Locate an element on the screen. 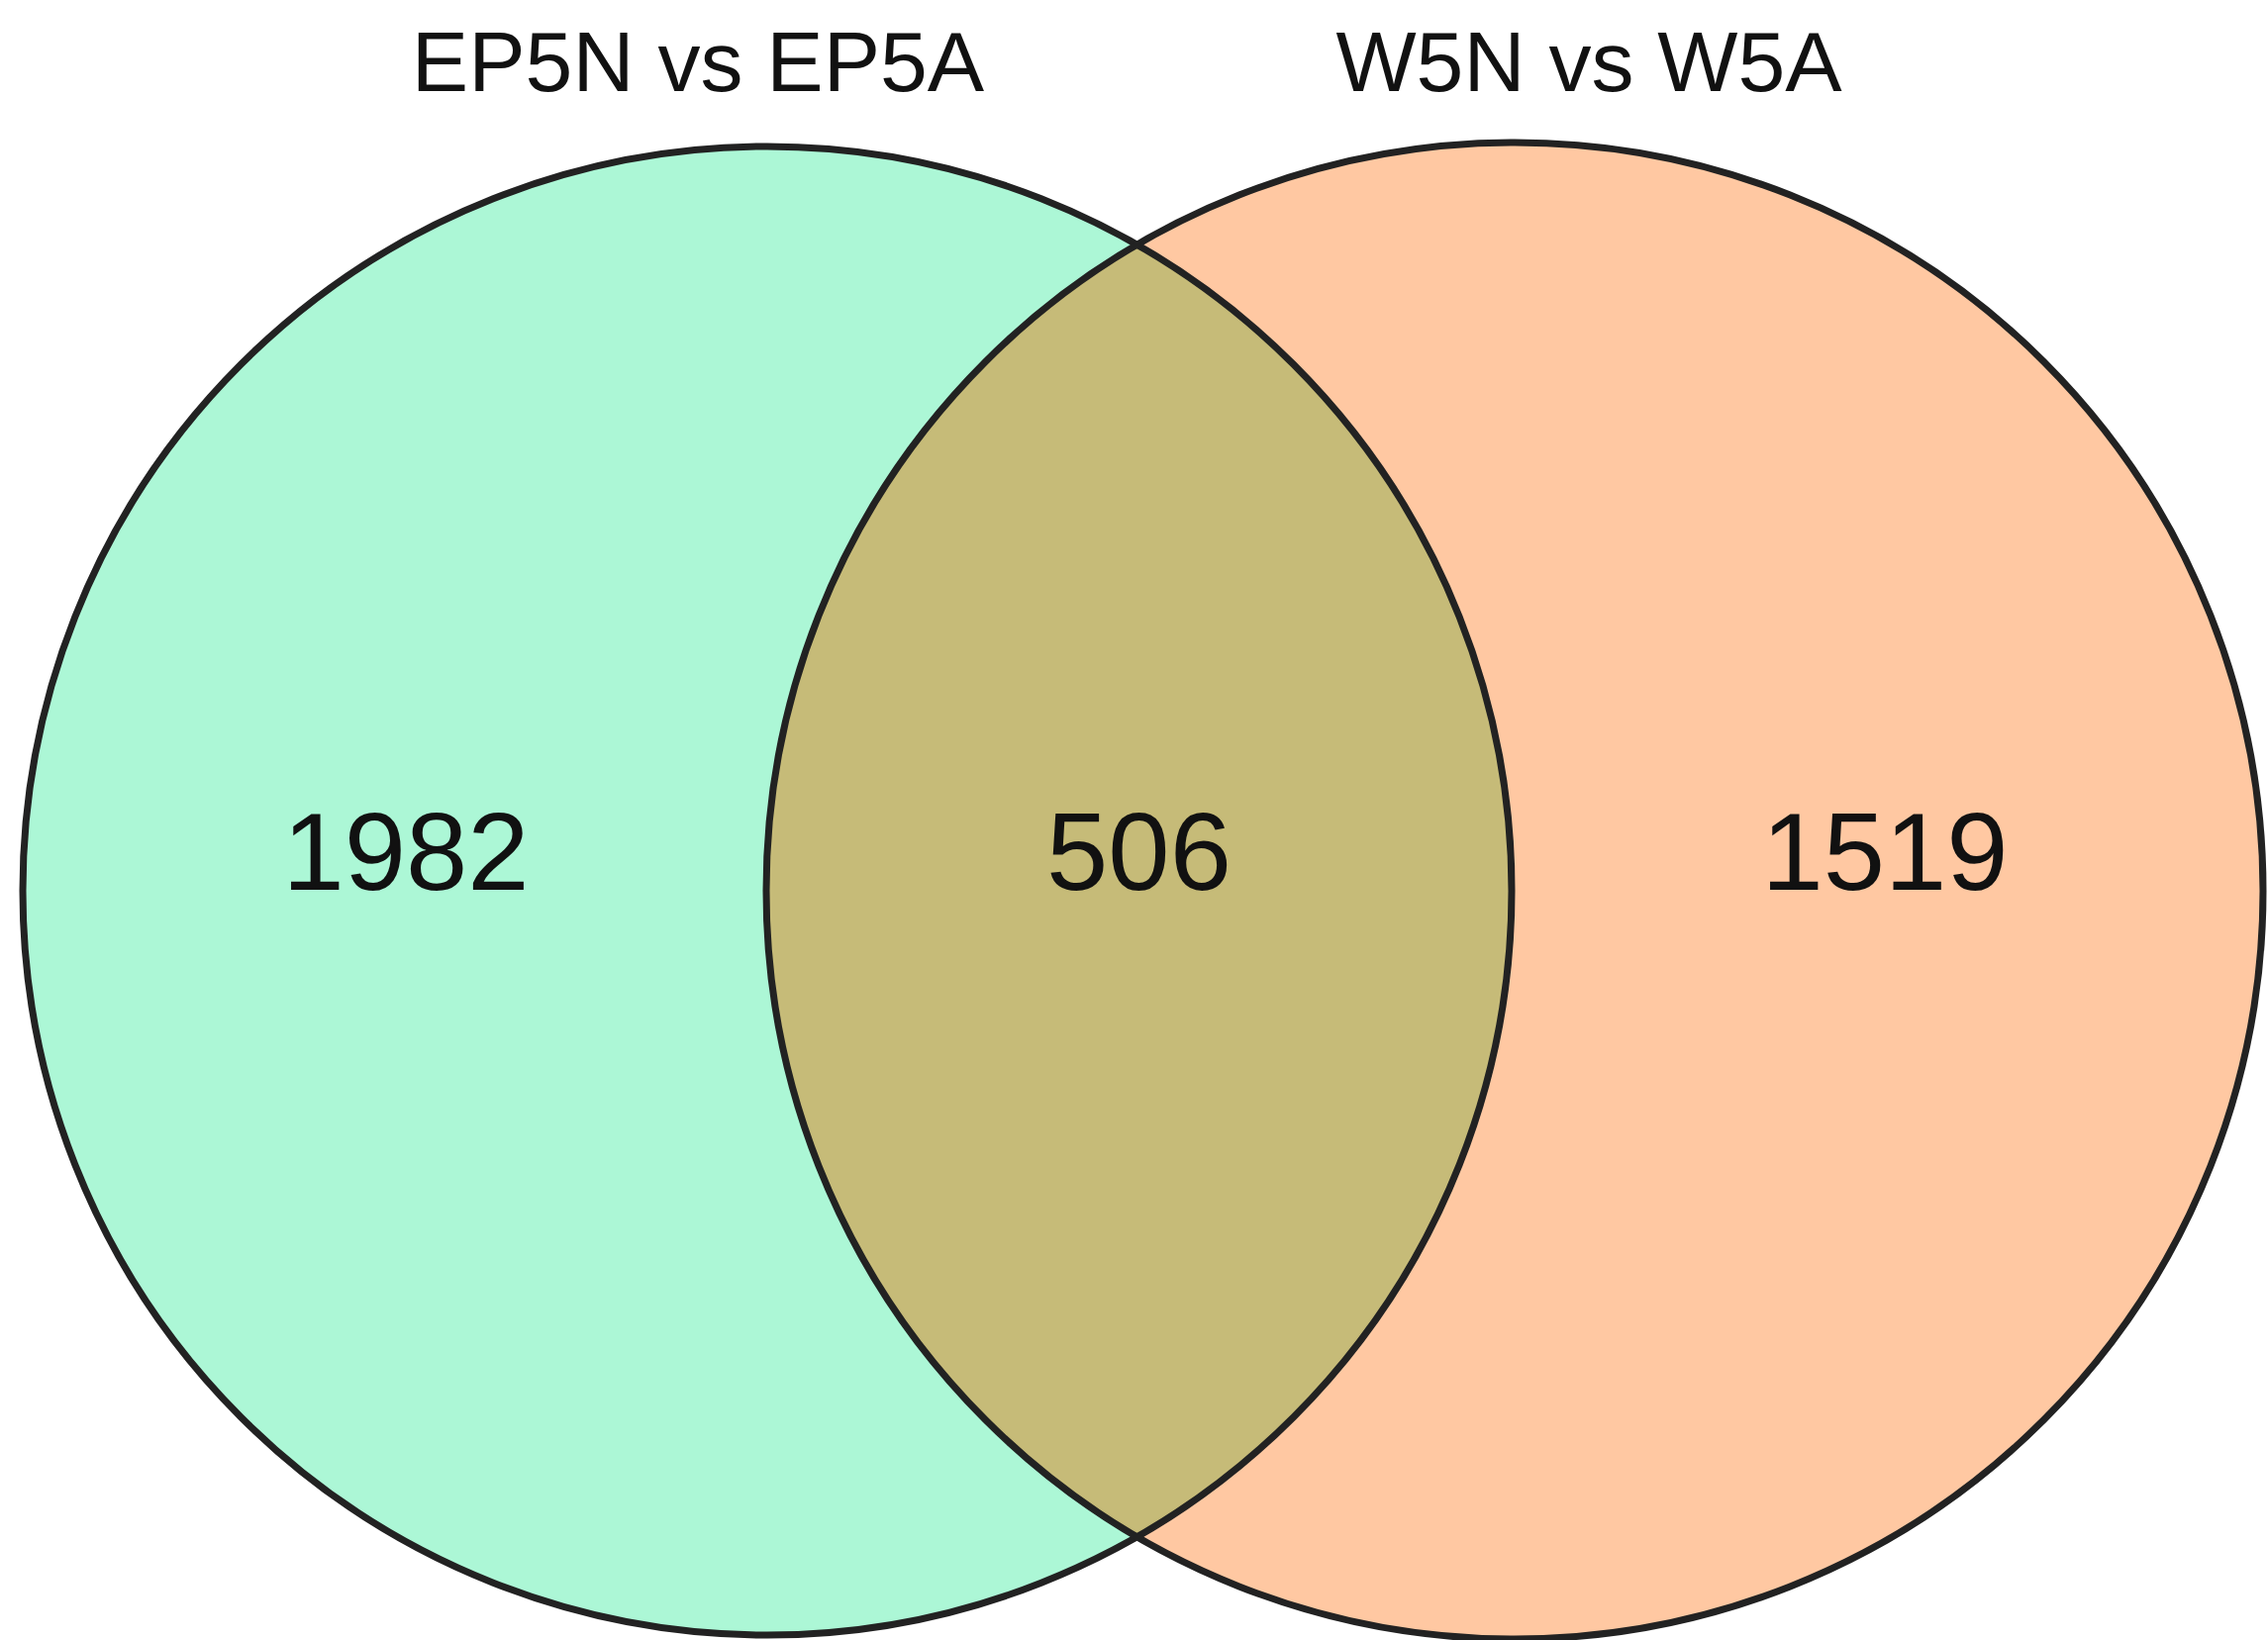  data-label: 506 is located at coordinates (1139, 851).